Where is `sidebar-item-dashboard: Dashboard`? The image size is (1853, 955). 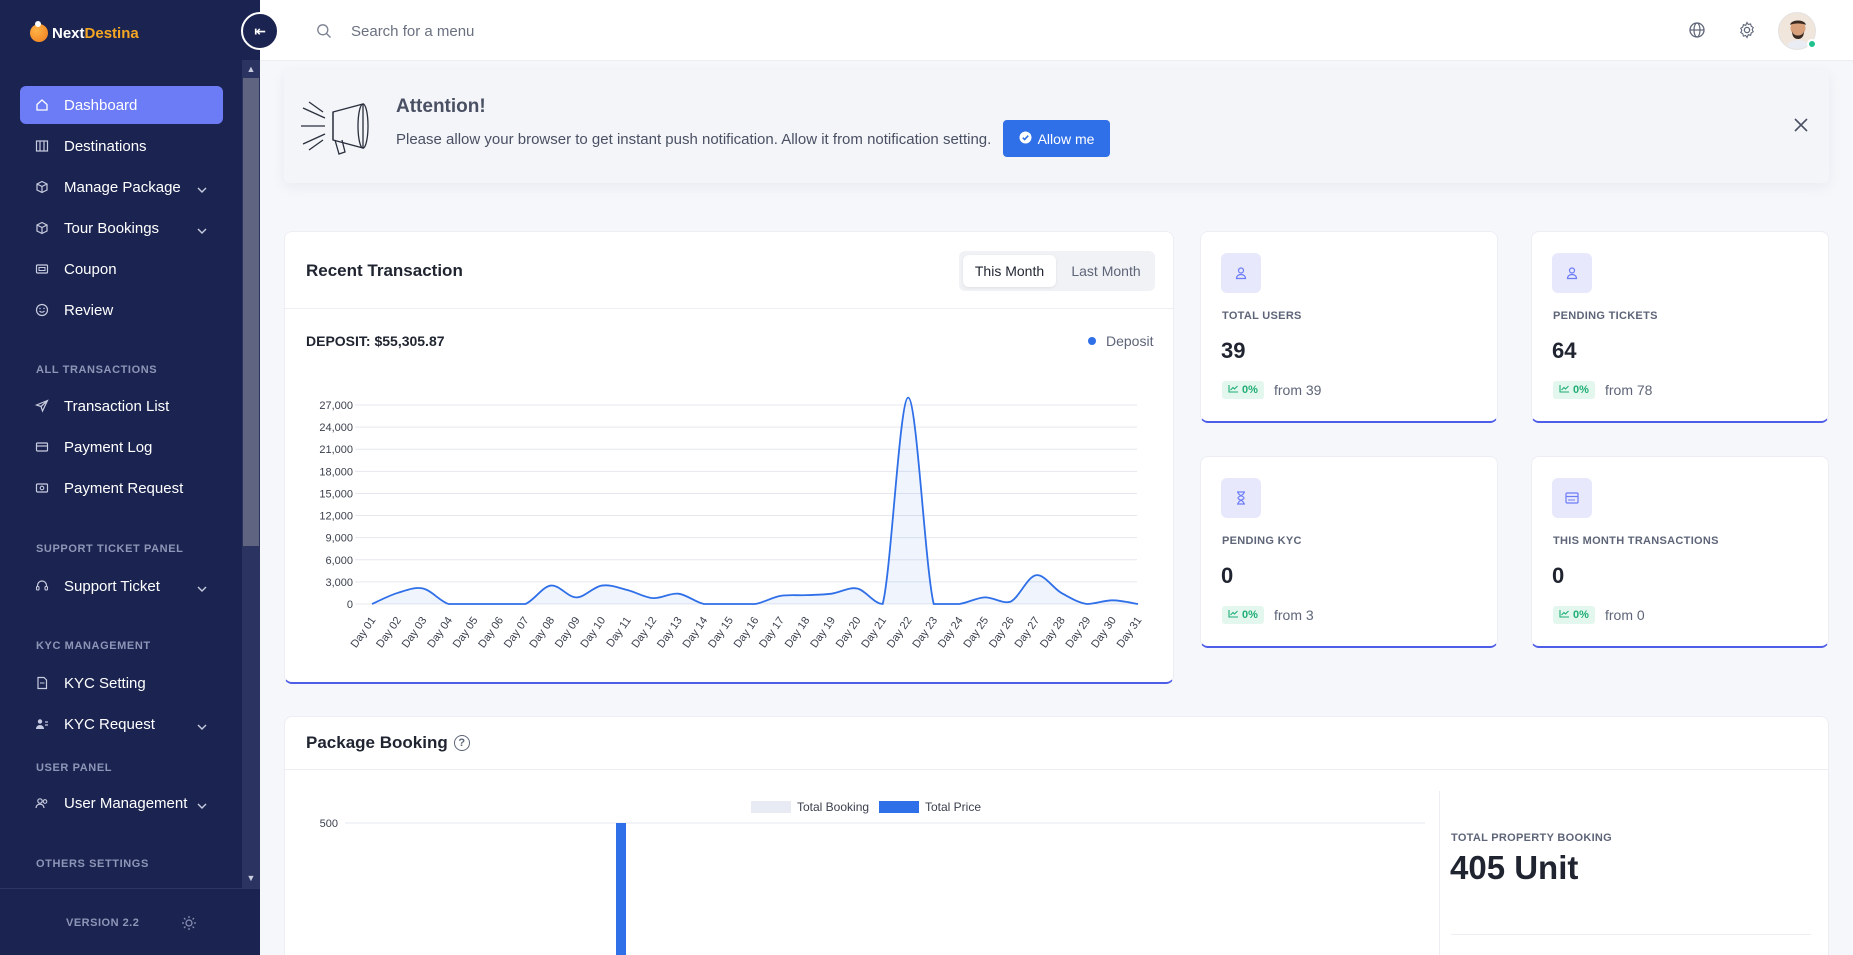
sidebar-item-dashboard: Dashboard is located at coordinates (121, 105).